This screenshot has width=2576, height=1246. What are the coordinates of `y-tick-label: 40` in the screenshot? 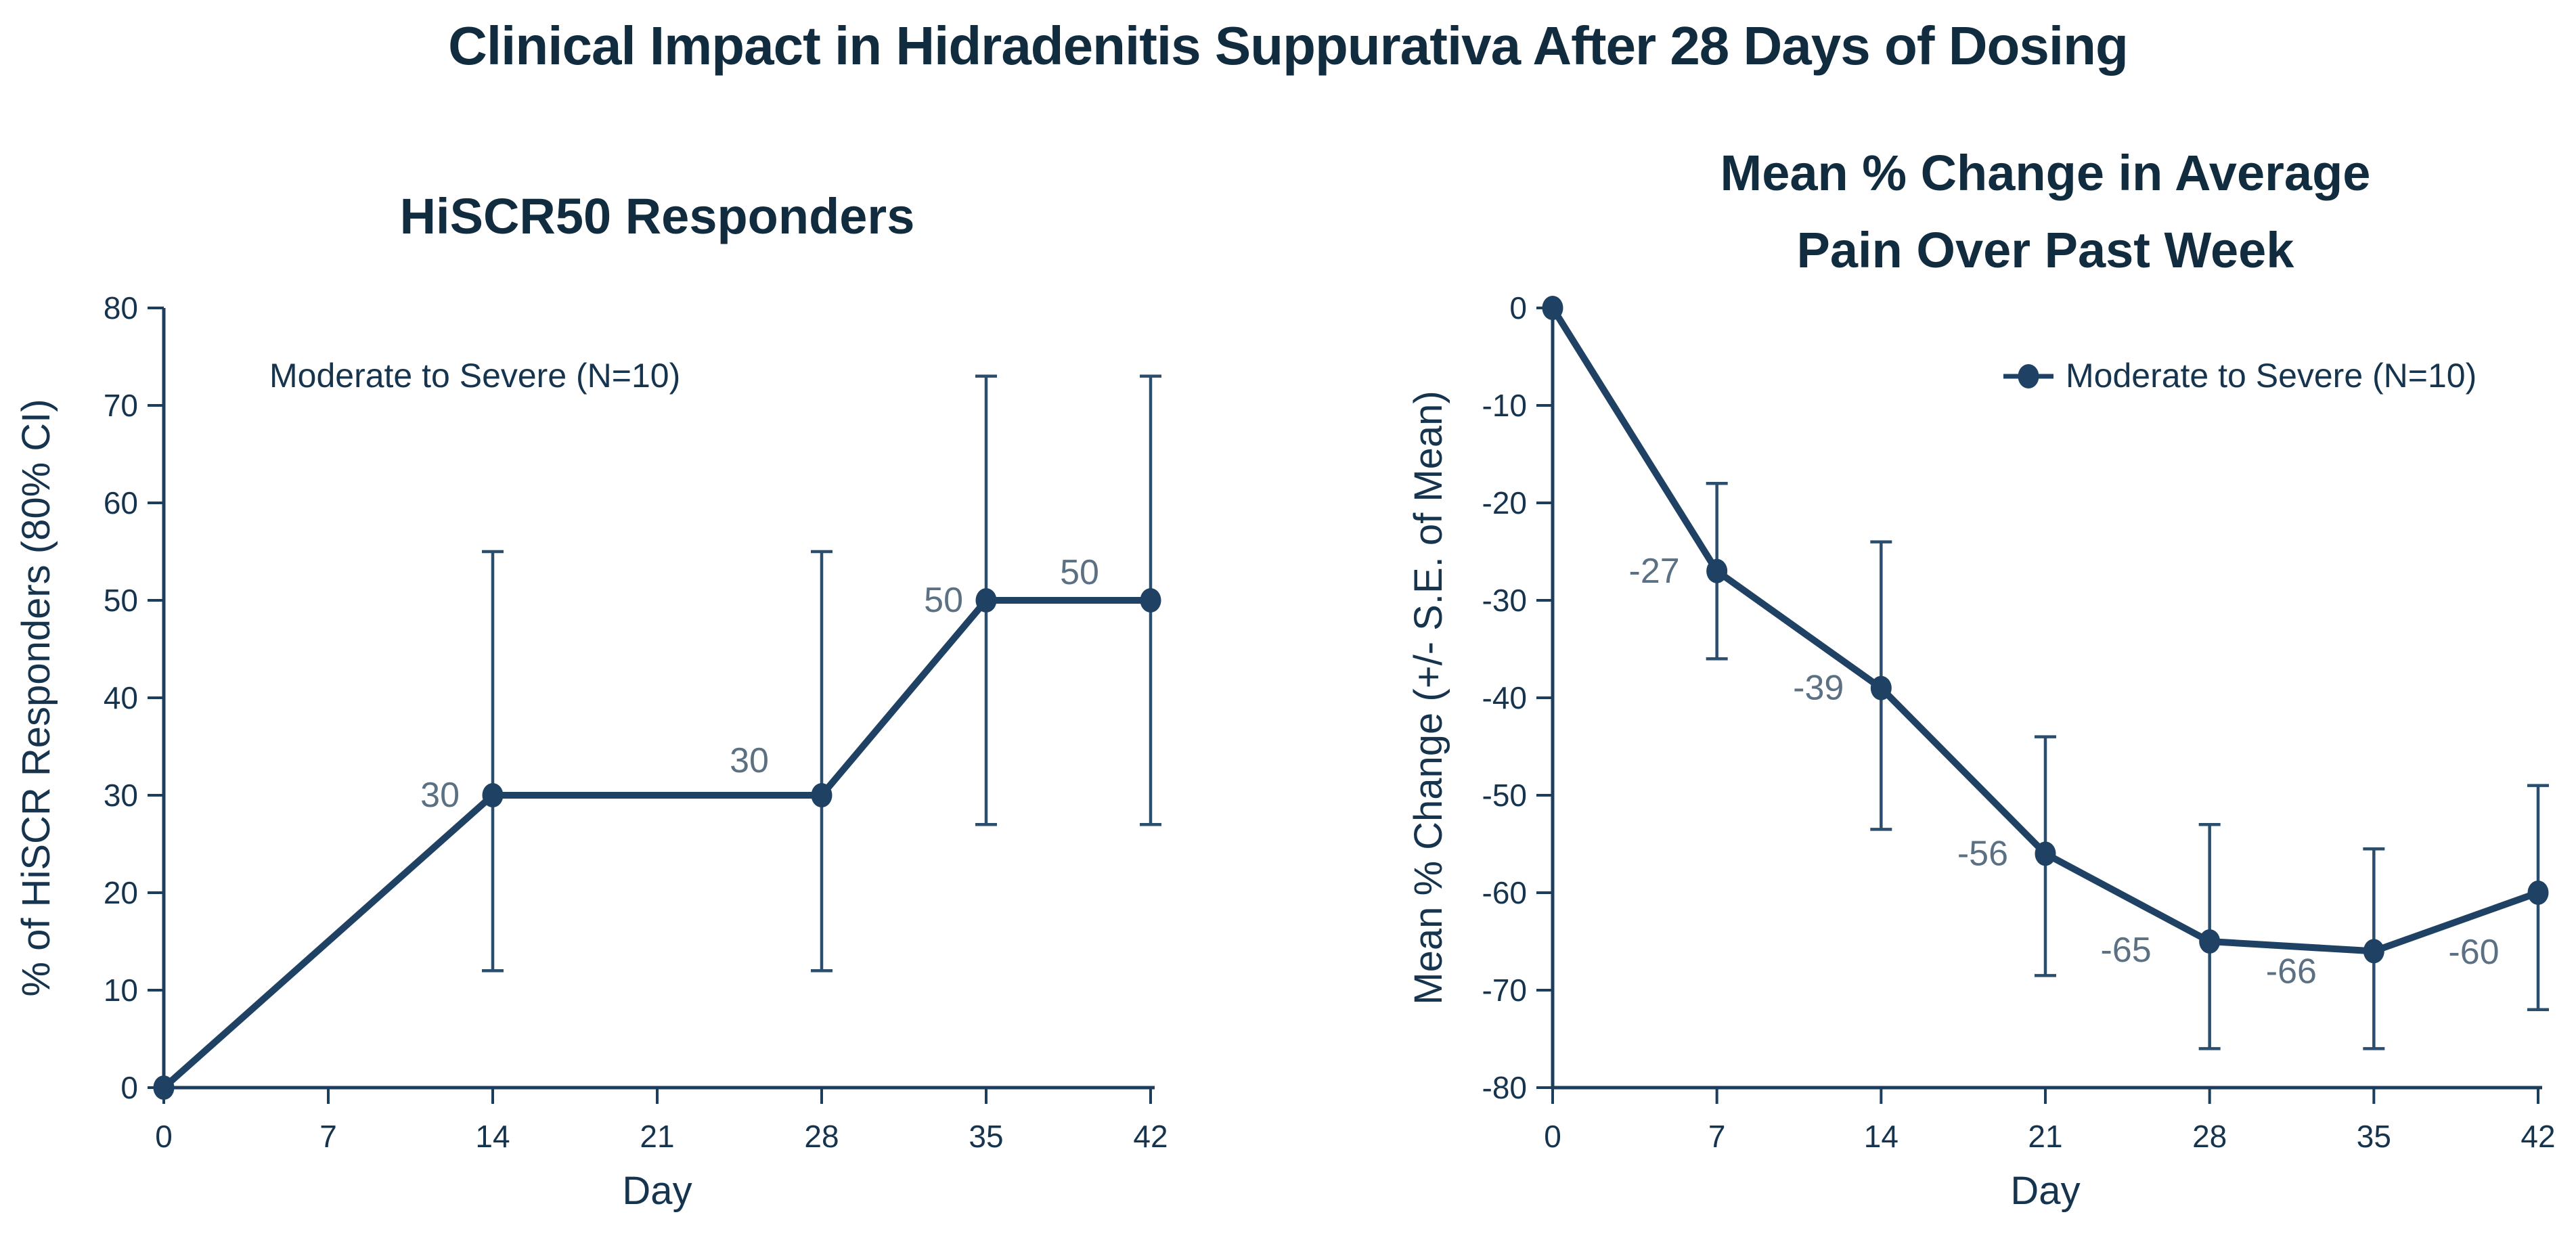 It's located at (121, 697).